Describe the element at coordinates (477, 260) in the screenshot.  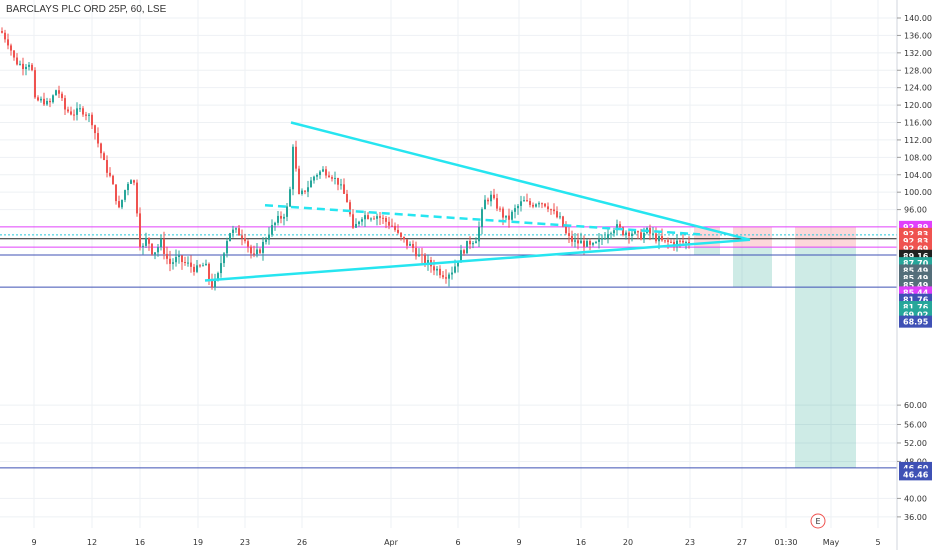
I see `triangle-lower-line` at that location.